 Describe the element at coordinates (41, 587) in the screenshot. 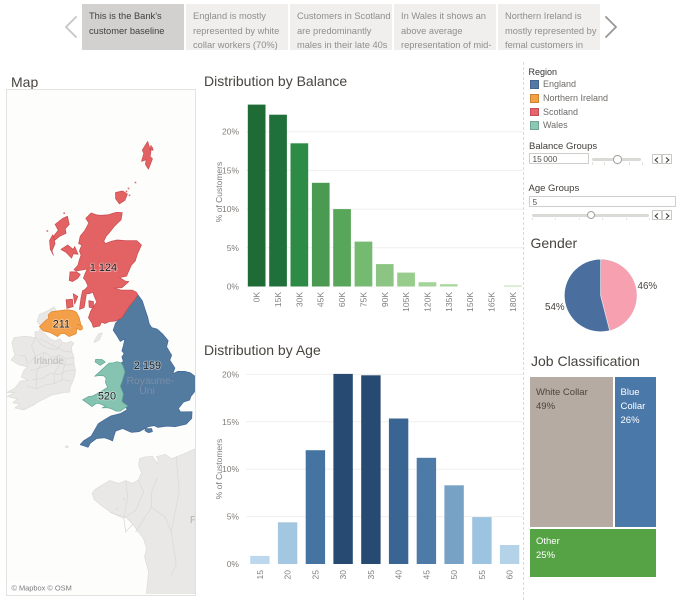

I see `svg-text: © Mapbox © OSM` at that location.